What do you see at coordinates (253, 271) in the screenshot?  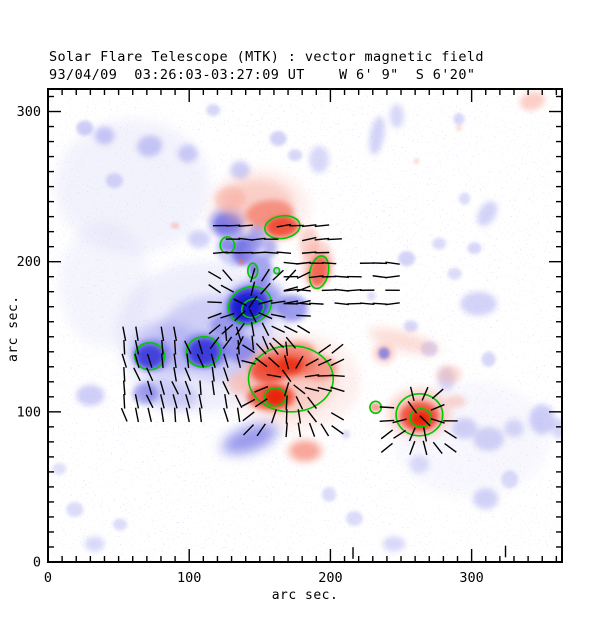 I see `field-contour` at bounding box center [253, 271].